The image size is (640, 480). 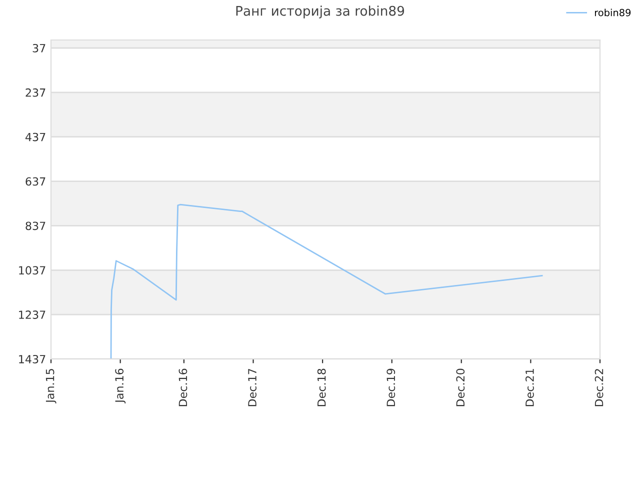 What do you see at coordinates (320, 12) in the screenshot?
I see `chart-title: Ранг историја за robin89` at bounding box center [320, 12].